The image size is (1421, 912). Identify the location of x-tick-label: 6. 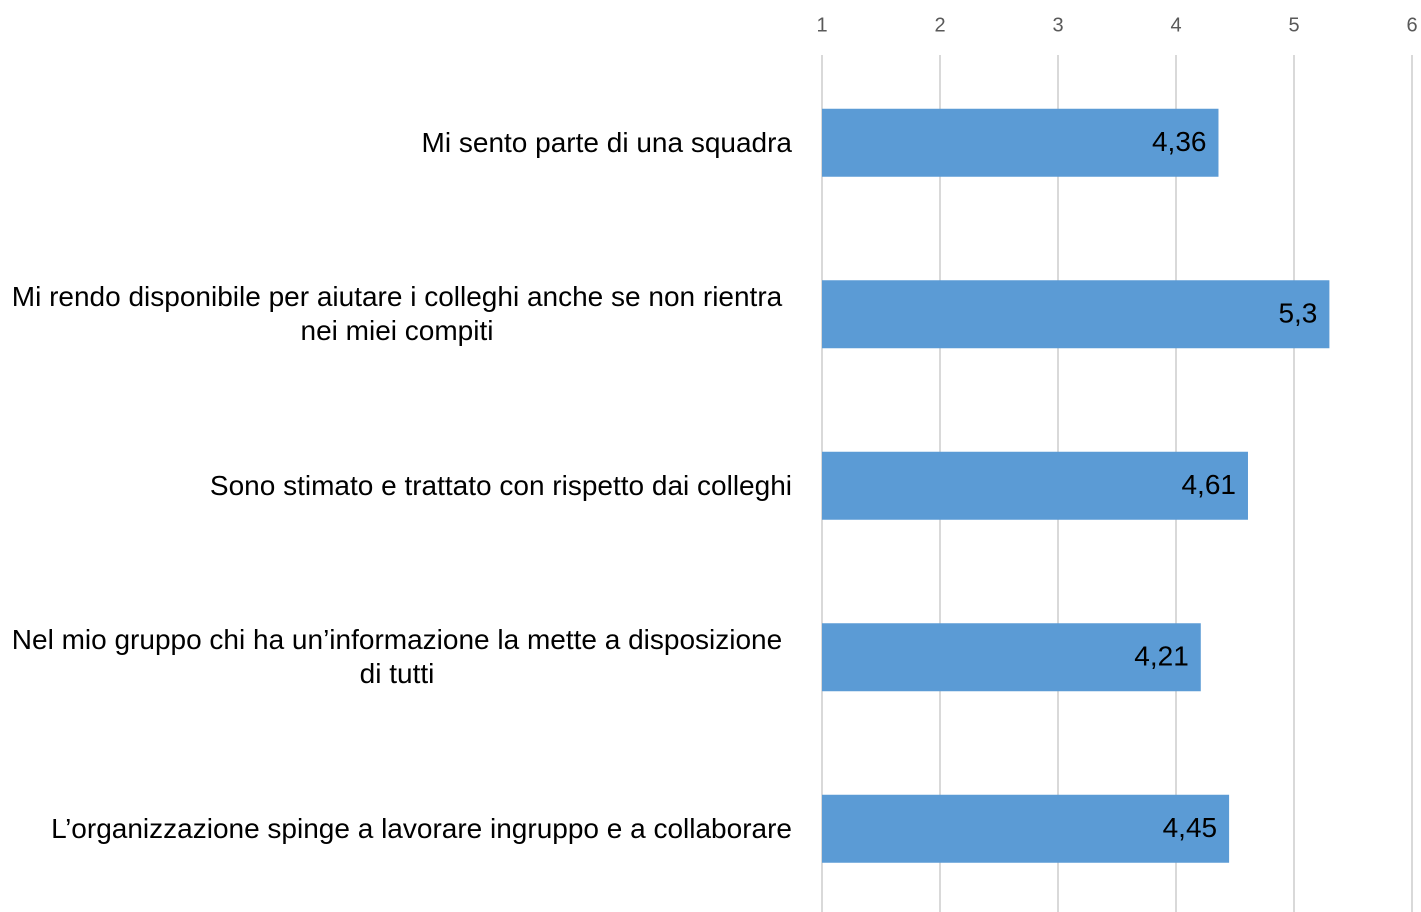
(1411, 25).